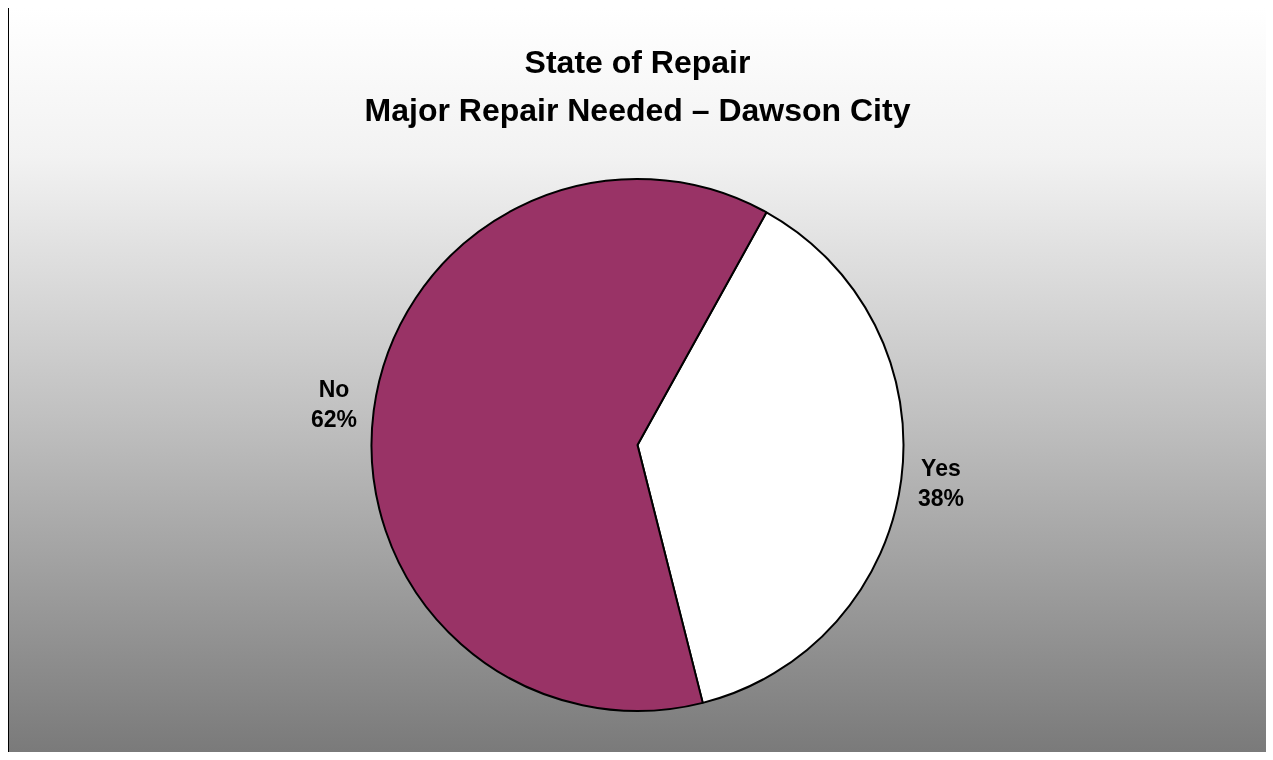  Describe the element at coordinates (637, 62) in the screenshot. I see `chart-title: State of Repair` at that location.